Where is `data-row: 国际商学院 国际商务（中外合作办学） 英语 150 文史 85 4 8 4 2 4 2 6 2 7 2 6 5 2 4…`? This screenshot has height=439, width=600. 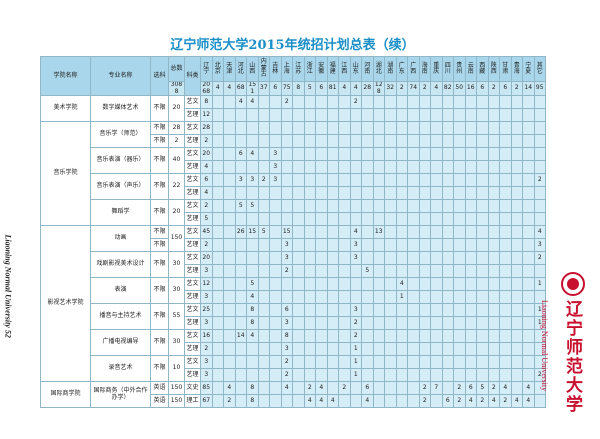 data-row: 国际商学院 国际商务（中外合作办学） 英语 150 文史 85 4 8 4 2 4 2 6 2 7 2 6 5 2 4… is located at coordinates (293, 394).